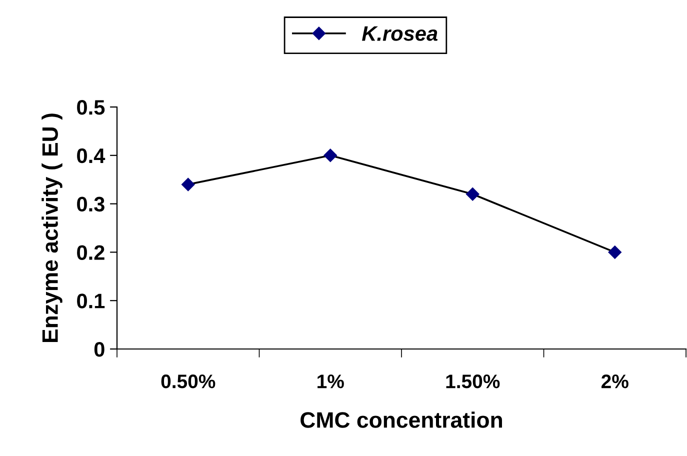  What do you see at coordinates (91, 107) in the screenshot?
I see `y-tick-label: 0.5` at bounding box center [91, 107].